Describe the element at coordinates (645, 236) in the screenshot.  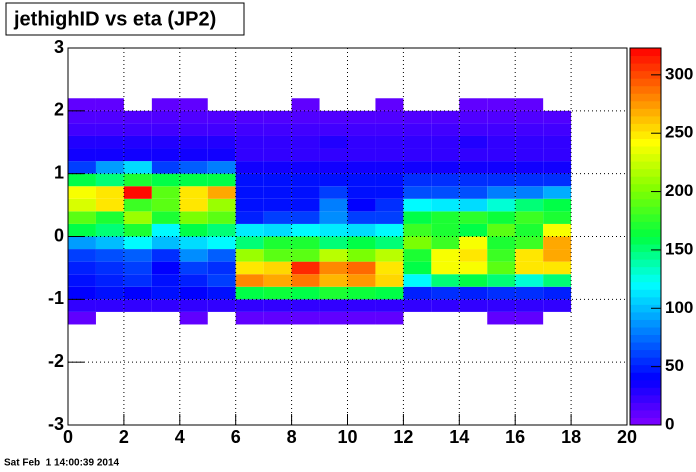
I see `colorbar-frame` at that location.